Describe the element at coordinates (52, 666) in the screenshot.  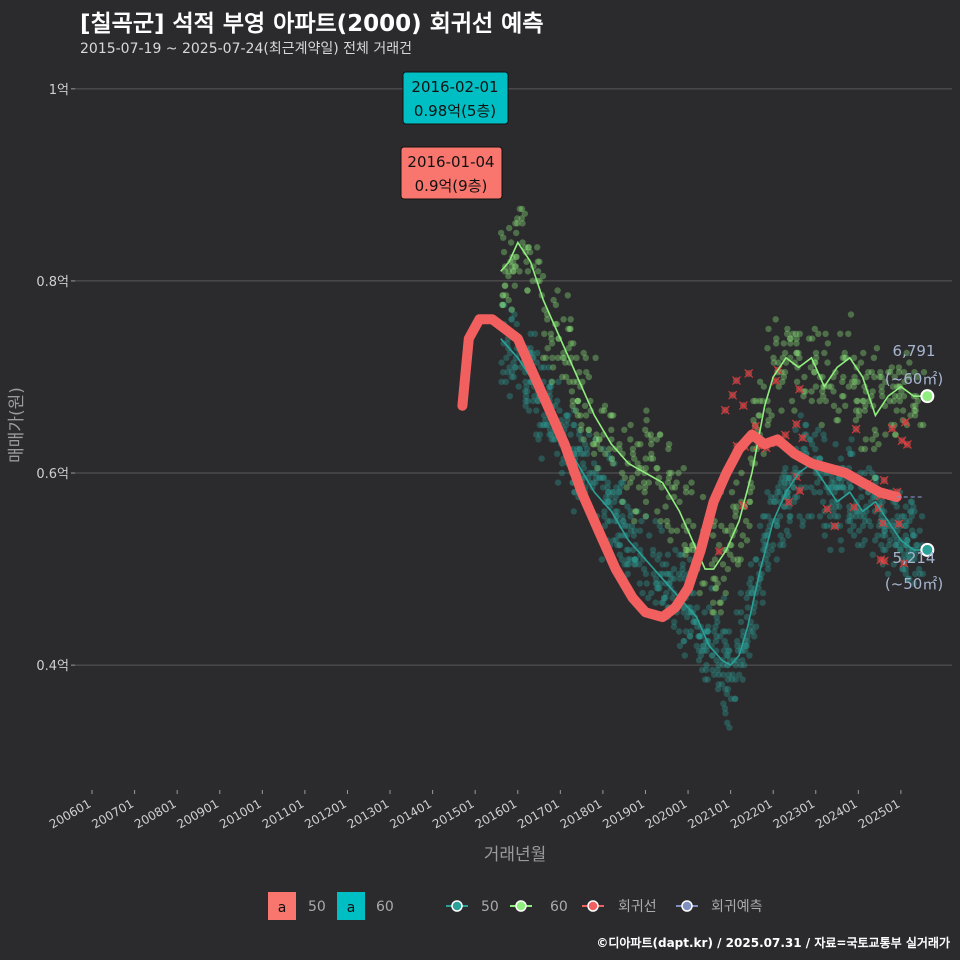
I see `y-tick-label-0: 0.4억` at that location.